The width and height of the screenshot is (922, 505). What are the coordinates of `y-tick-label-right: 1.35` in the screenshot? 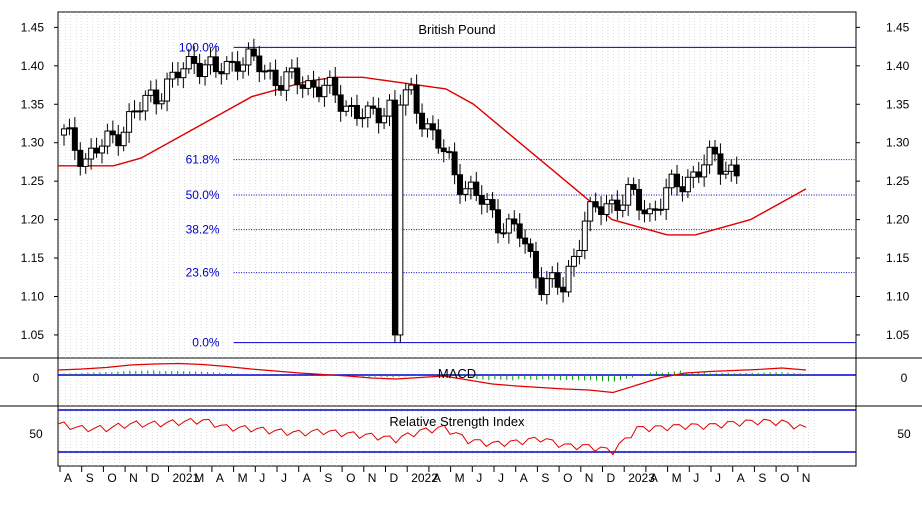 It's located at (898, 104).